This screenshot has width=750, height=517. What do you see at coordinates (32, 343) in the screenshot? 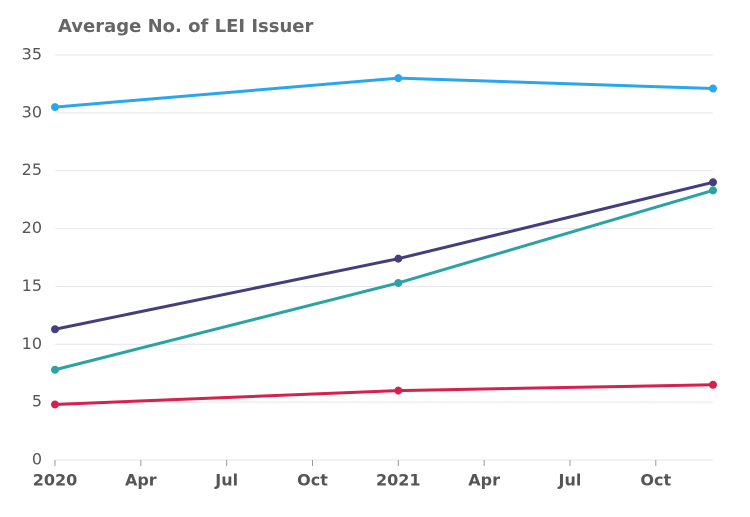
I see `y-tick-label: 10` at bounding box center [32, 343].